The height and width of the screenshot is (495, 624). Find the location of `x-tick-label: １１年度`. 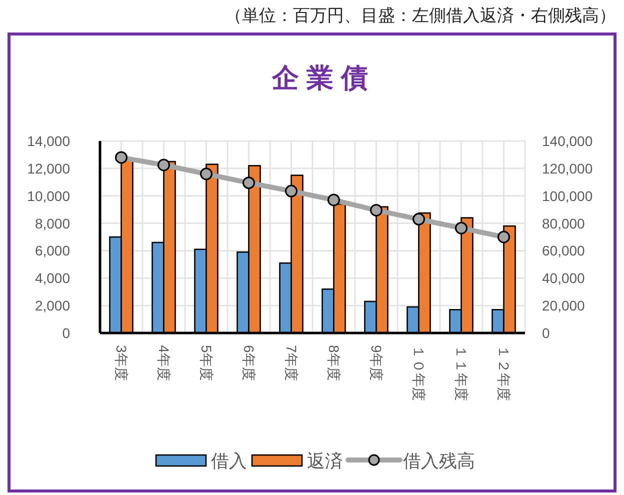

x-tick-label: １１年度 is located at coordinates (461, 373).